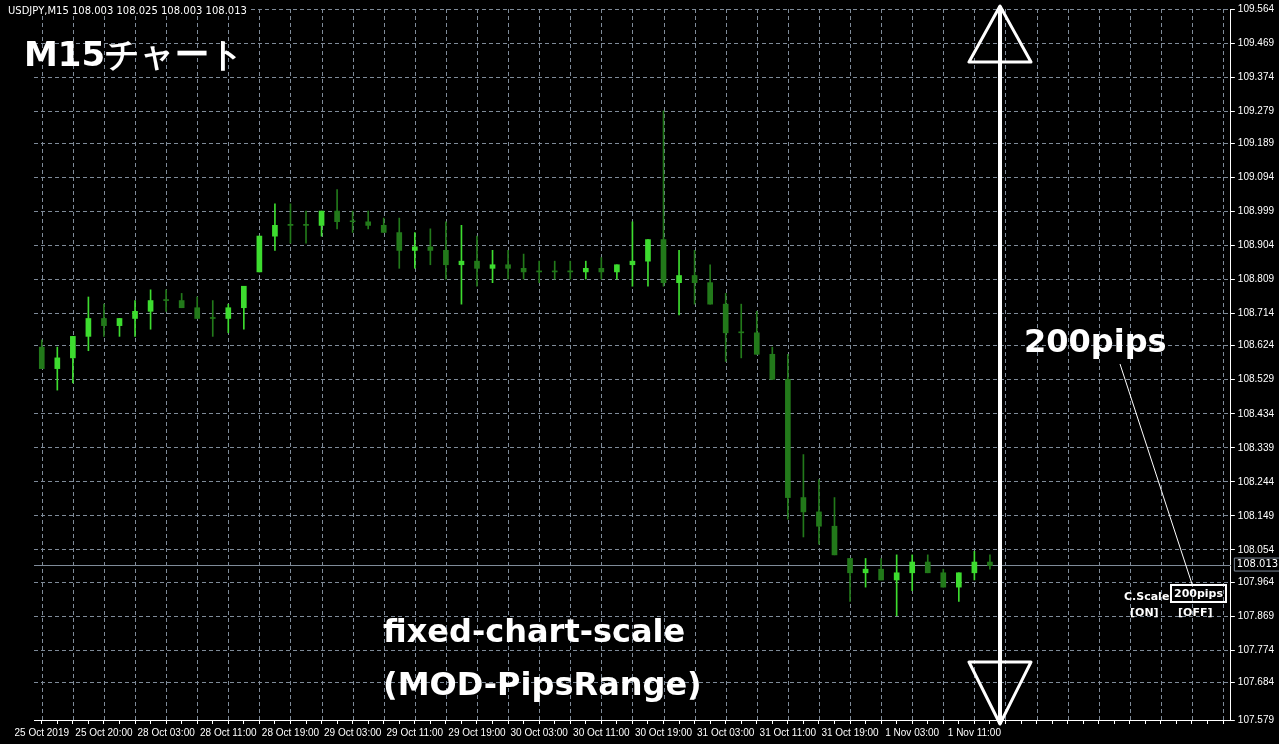  What do you see at coordinates (542, 684) in the screenshot?
I see `annotation: (MOD-PipsRange)` at bounding box center [542, 684].